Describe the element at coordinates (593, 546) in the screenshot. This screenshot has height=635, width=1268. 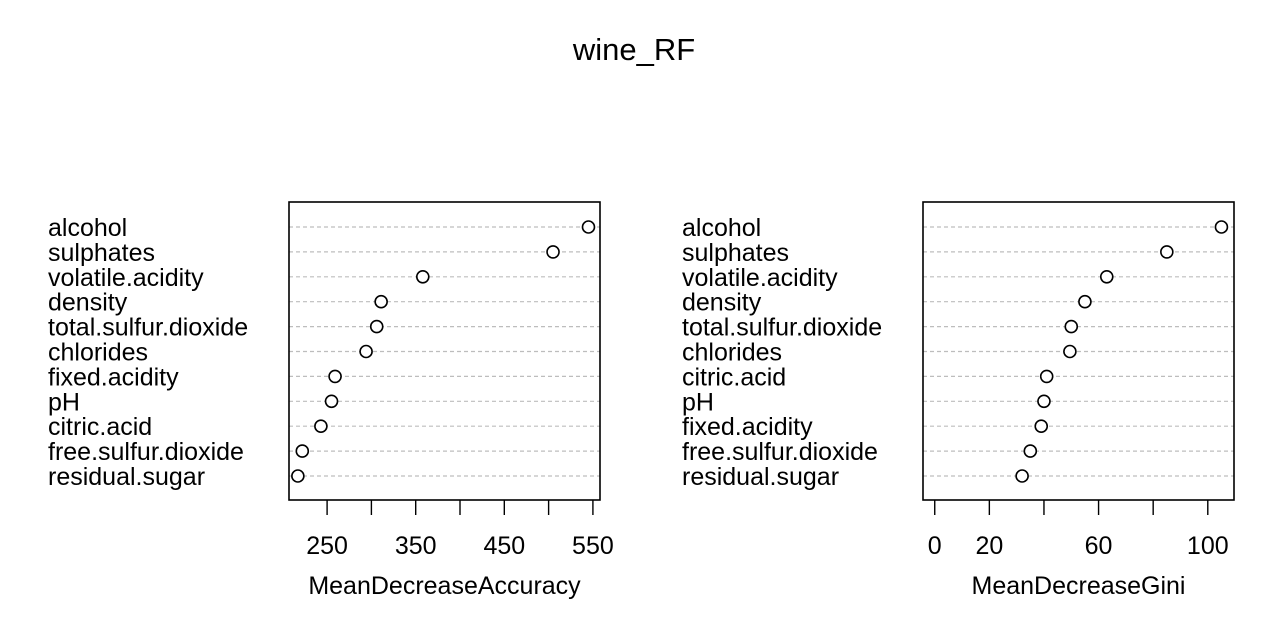
I see `x-tick-label: 550` at that location.